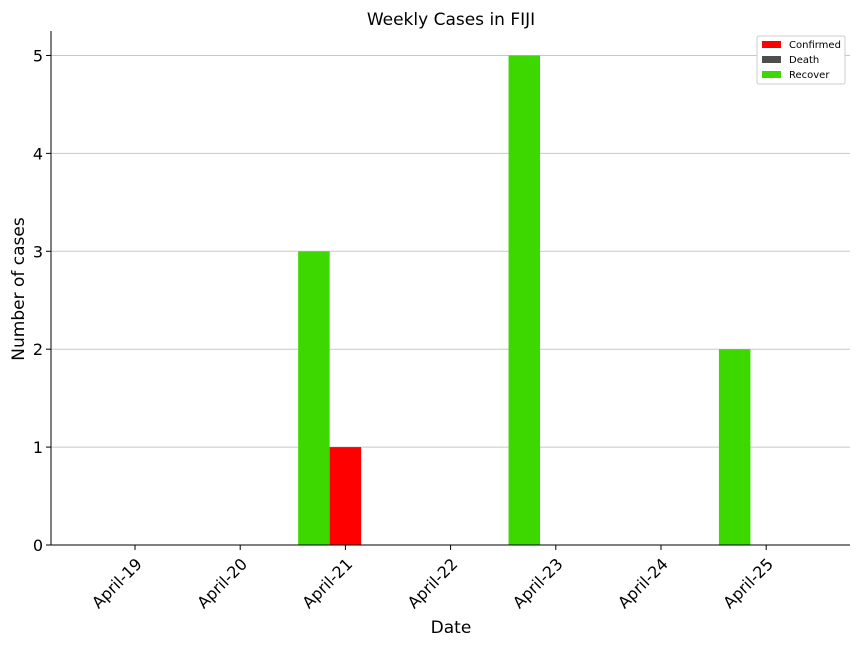  Describe the element at coordinates (771, 59) in the screenshot. I see `legend-swatch-death` at that location.